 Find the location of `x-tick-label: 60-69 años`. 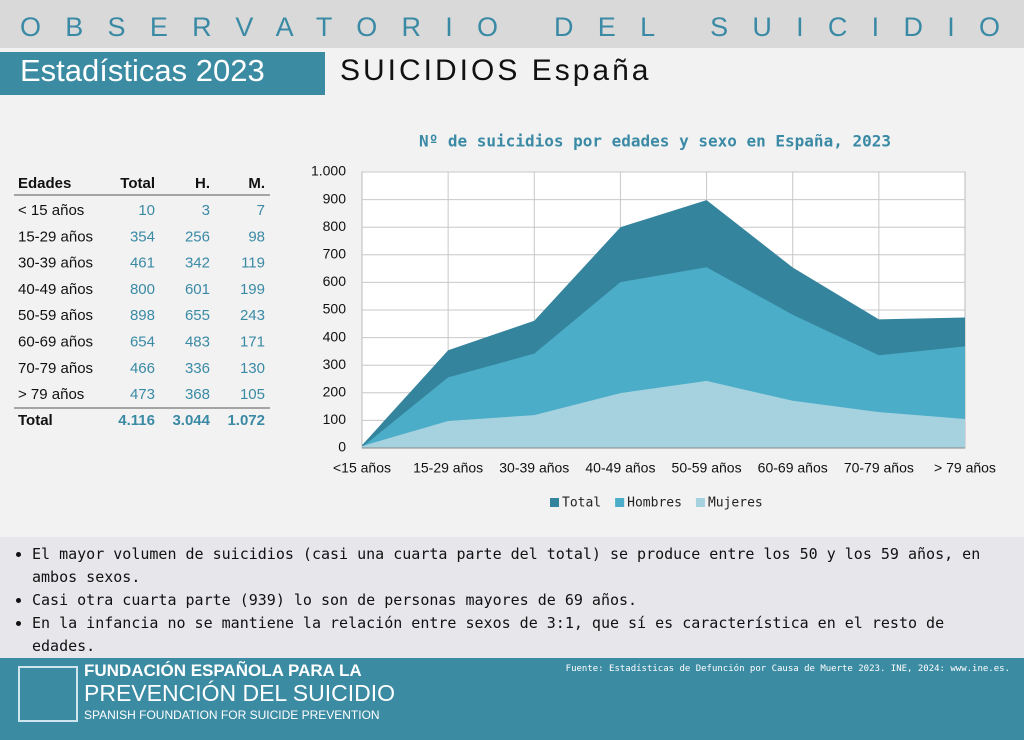

x-tick-label: 60-69 años is located at coordinates (793, 468).